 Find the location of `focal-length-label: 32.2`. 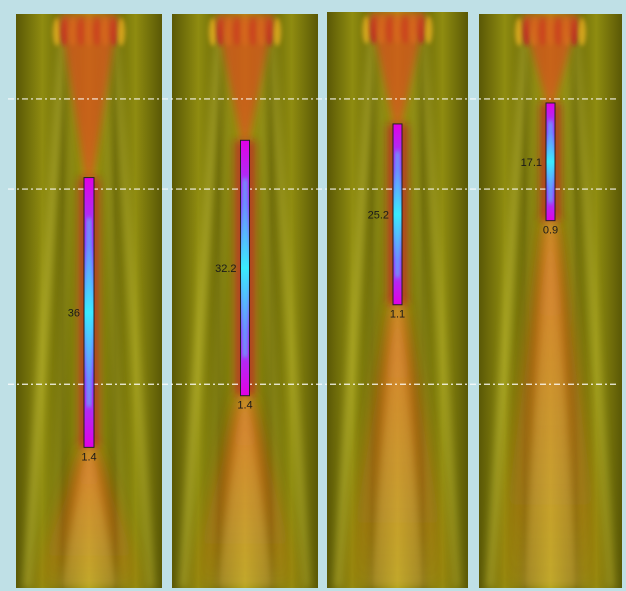

focal-length-label: 32.2 is located at coordinates (225, 269).